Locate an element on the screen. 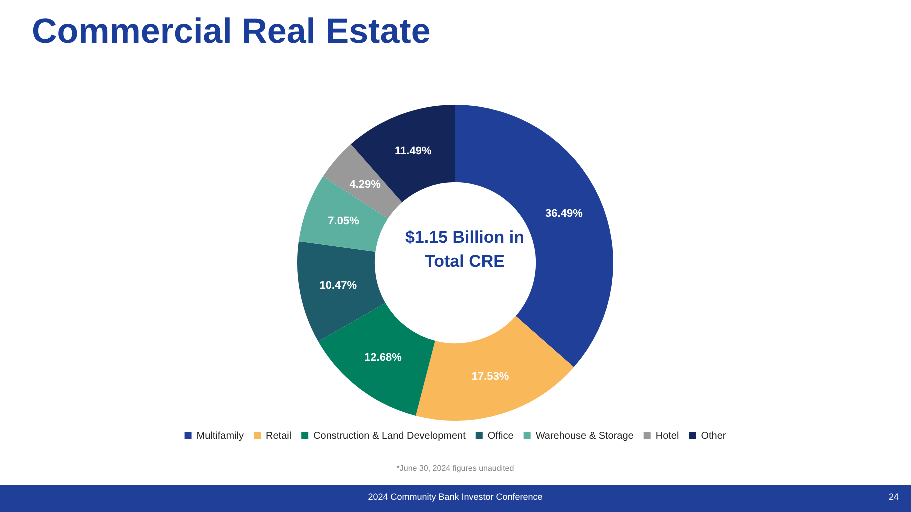 Image resolution: width=911 pixels, height=512 pixels. data-label: 12.68% is located at coordinates (383, 358).